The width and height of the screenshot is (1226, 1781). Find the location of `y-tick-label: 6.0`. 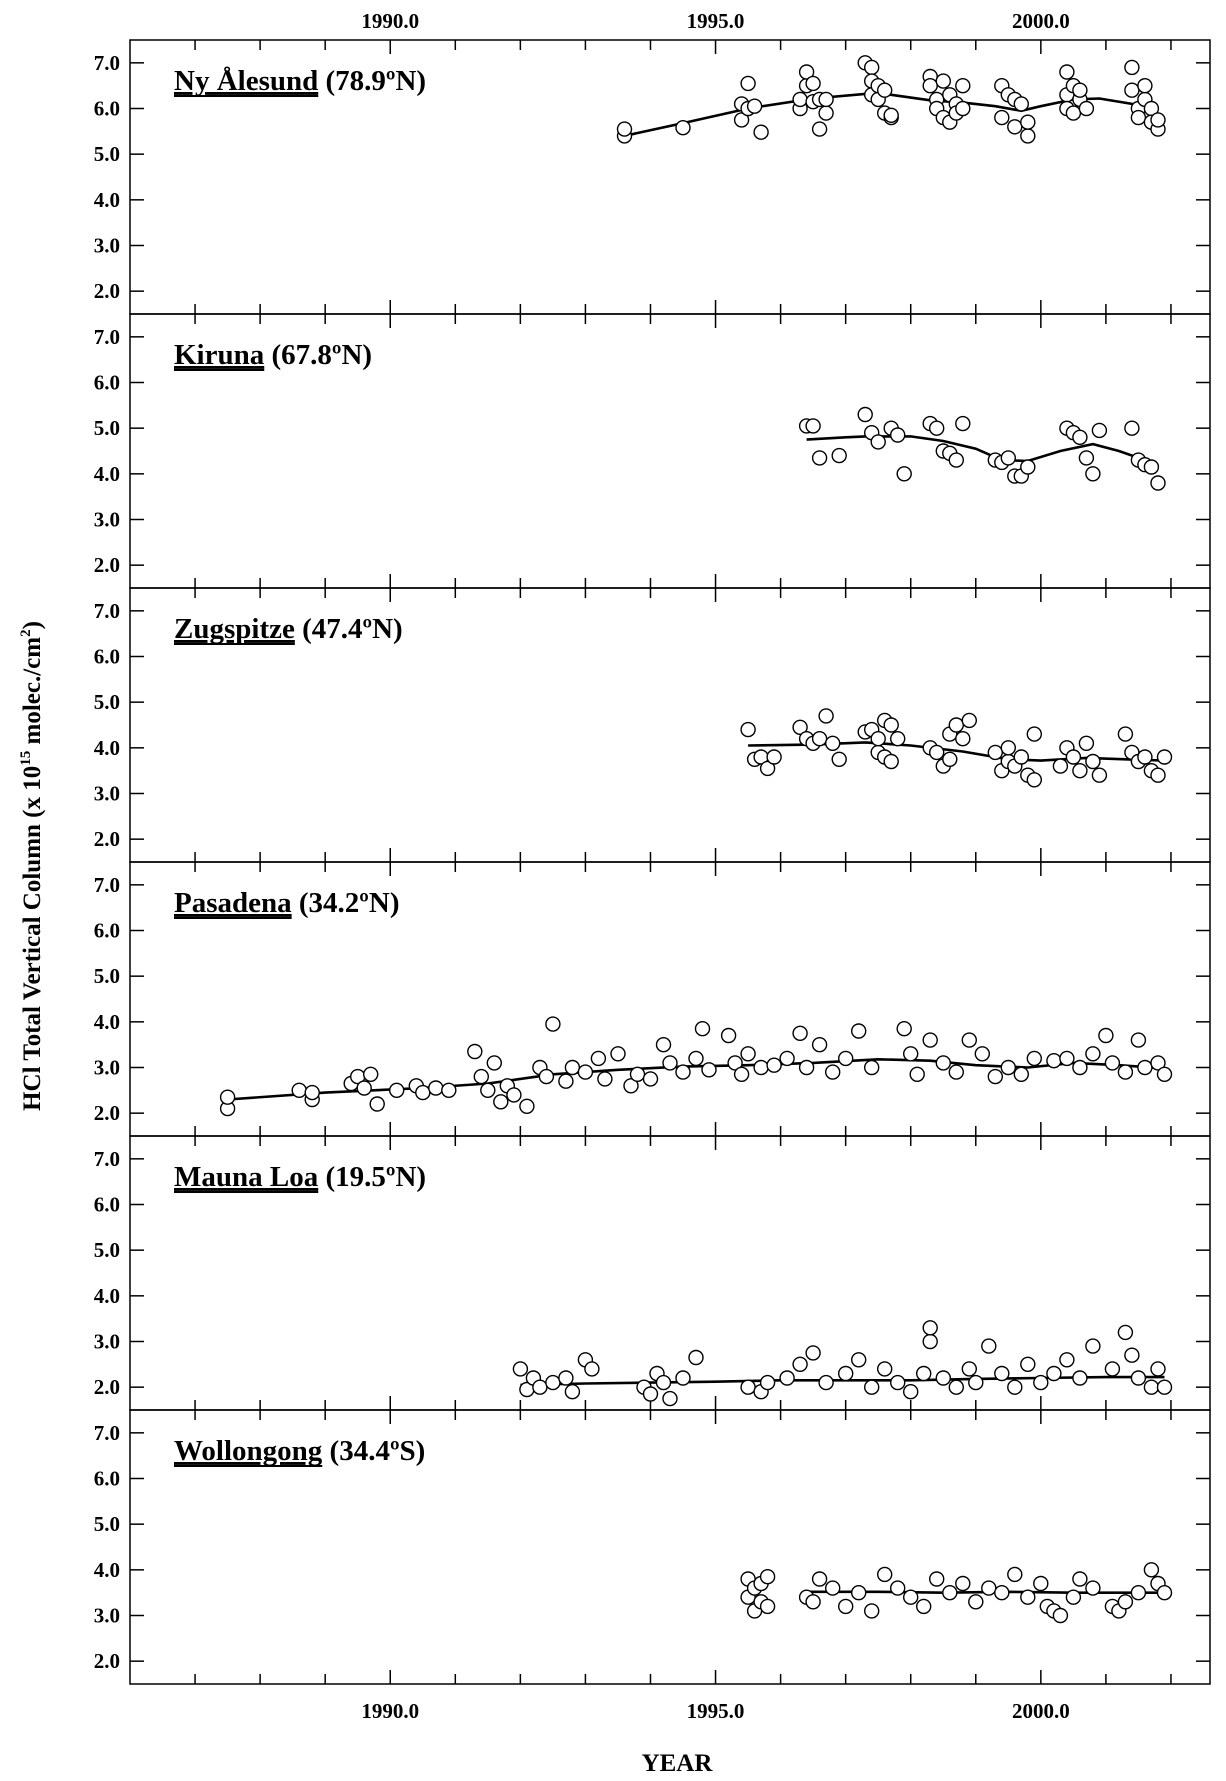

y-tick-label: 6.0 is located at coordinates (107, 657).